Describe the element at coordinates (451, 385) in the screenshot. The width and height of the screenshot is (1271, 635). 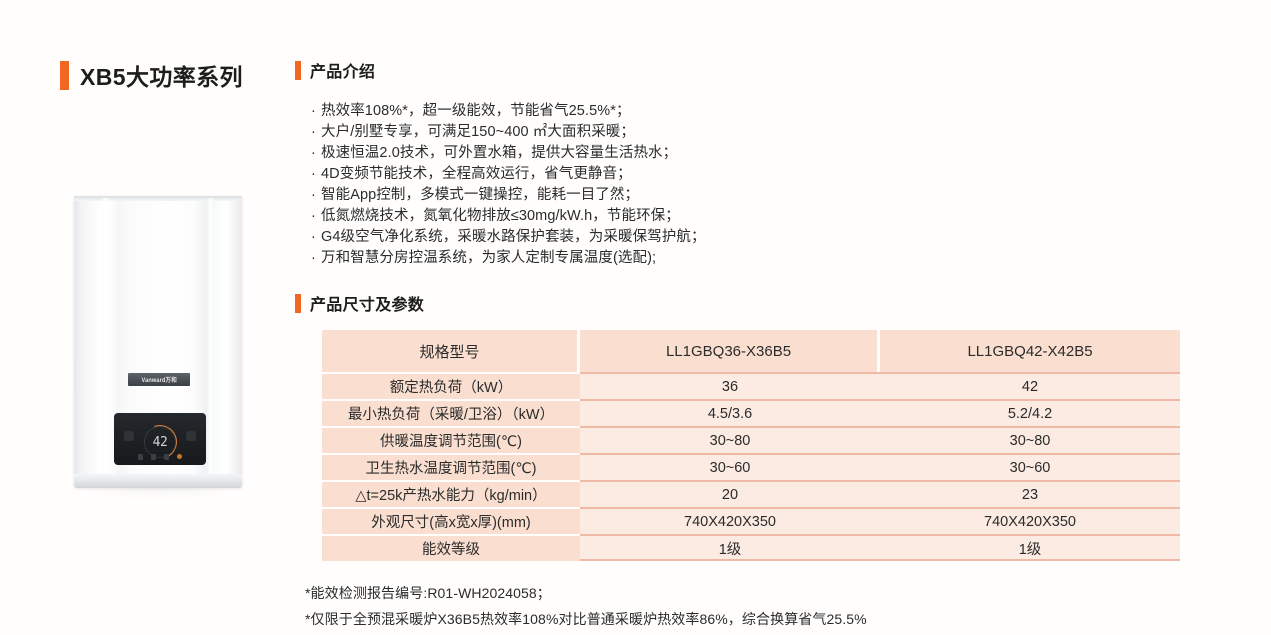
I see `spec-label: 额定热负荷（kW）` at that location.